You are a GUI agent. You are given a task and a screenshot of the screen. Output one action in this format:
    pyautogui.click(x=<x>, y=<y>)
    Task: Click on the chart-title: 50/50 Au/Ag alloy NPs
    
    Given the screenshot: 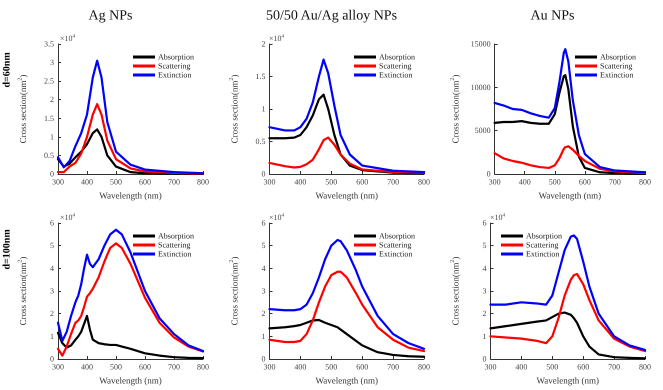 What is the action you would take?
    pyautogui.click(x=332, y=16)
    